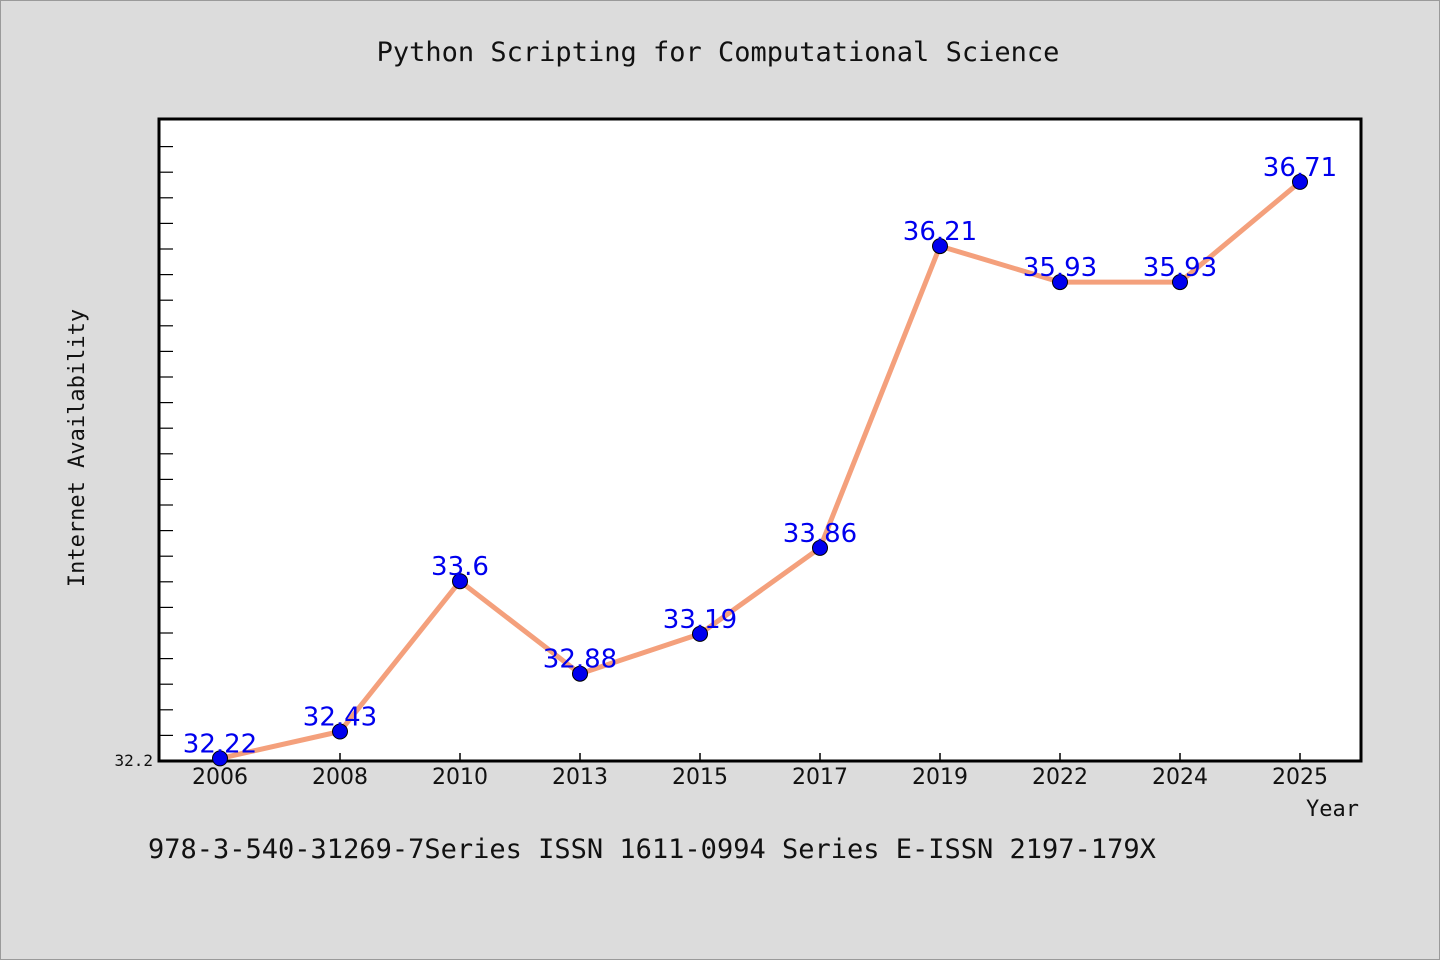 This screenshot has height=960, width=1440. What do you see at coordinates (580, 777) in the screenshot?
I see `x-tick-label: 2013` at bounding box center [580, 777].